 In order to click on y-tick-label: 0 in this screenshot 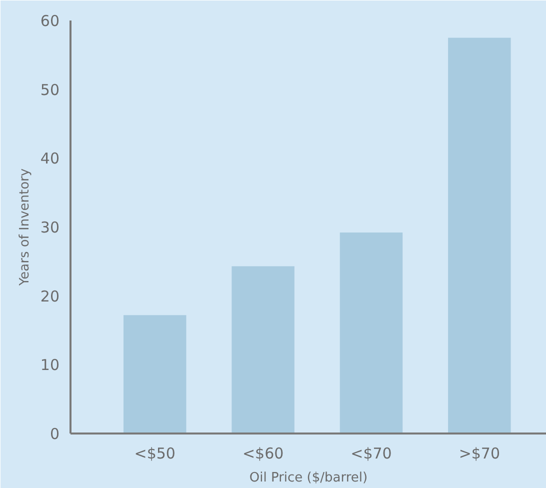, I will do `click(55, 434)`.